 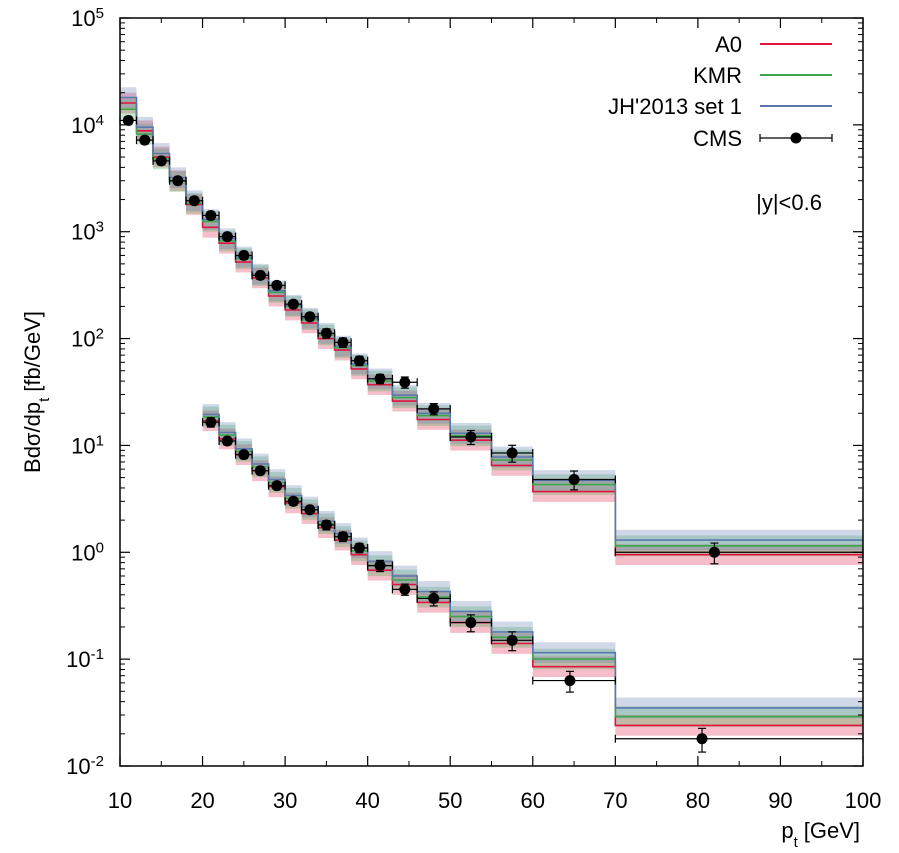 What do you see at coordinates (796, 138) in the screenshot?
I see `legend-marker` at bounding box center [796, 138].